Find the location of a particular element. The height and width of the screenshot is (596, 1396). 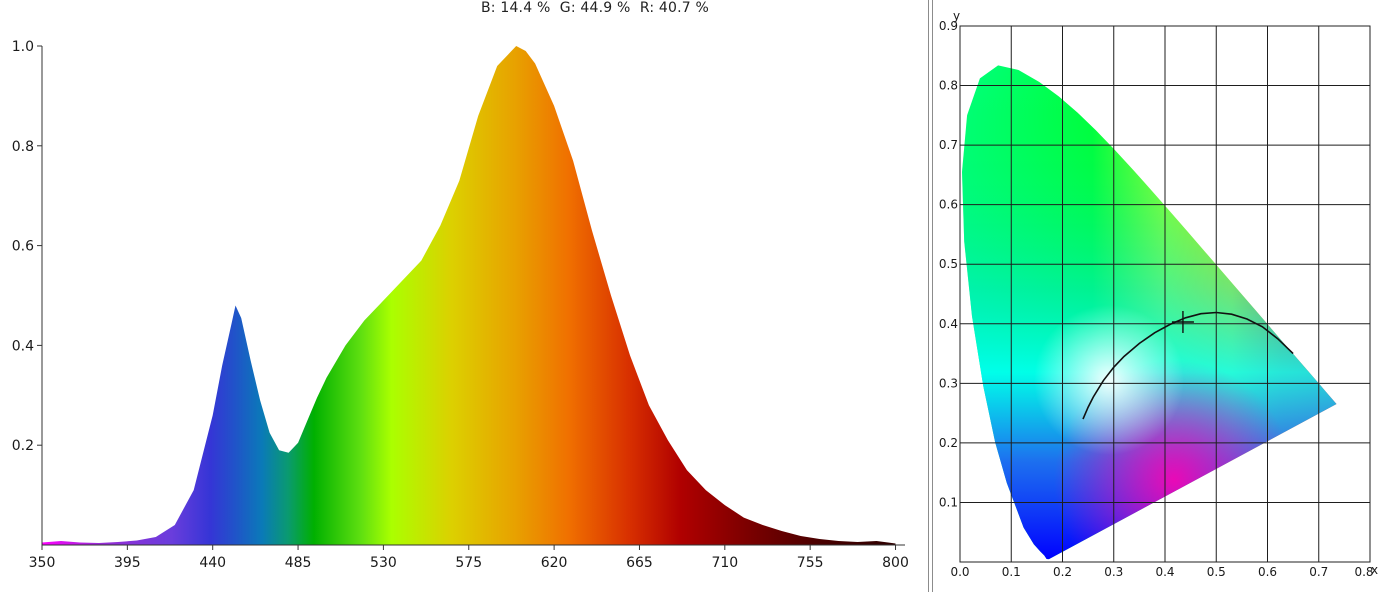

blue-ratio-value: 14.4 % is located at coordinates (525, 8).